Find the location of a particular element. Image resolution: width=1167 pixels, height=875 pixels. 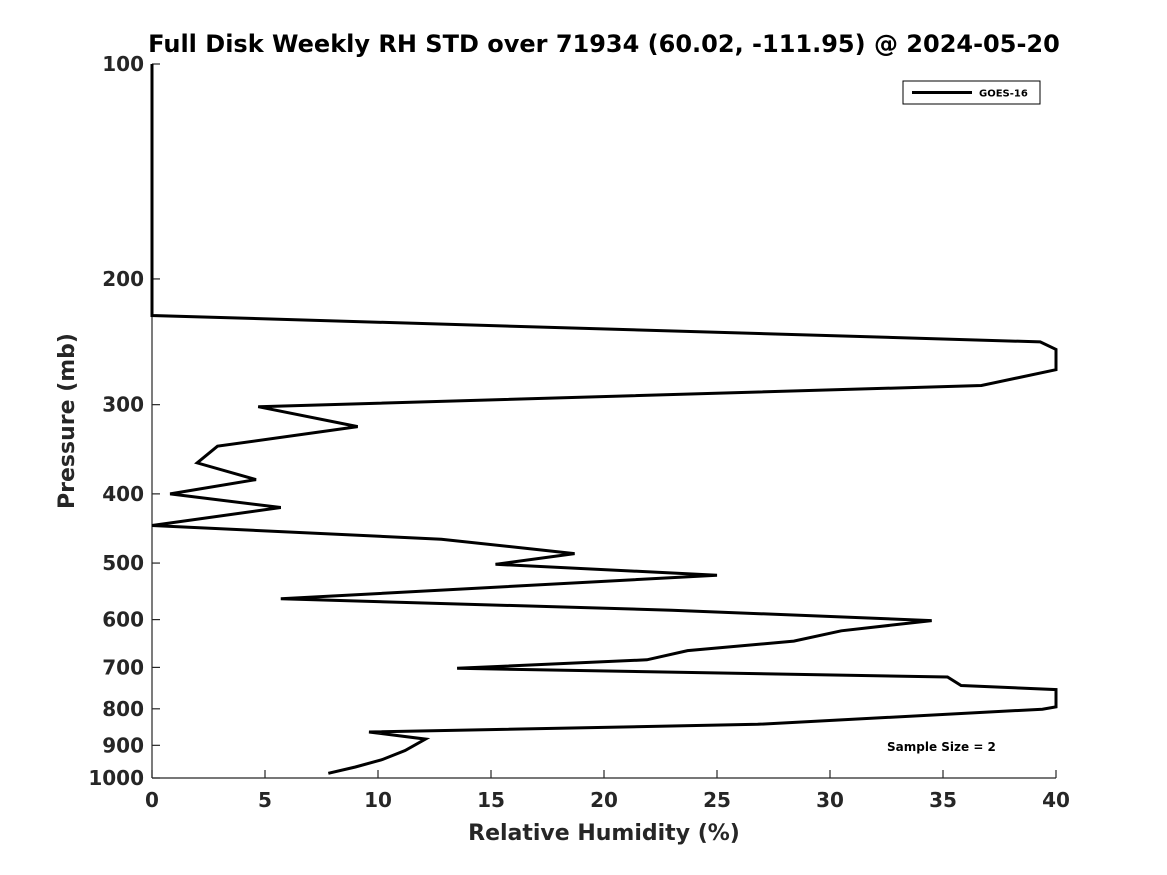

x-tick-label: 15 is located at coordinates (491, 800).